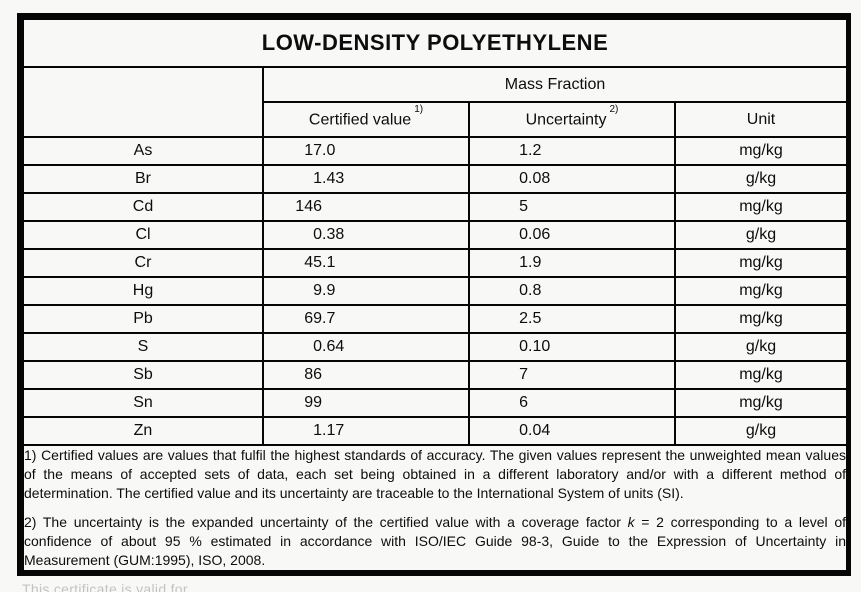  Describe the element at coordinates (435, 43) in the screenshot. I see `document-title: LOW-DENSITY POLYETHYLENE` at that location.